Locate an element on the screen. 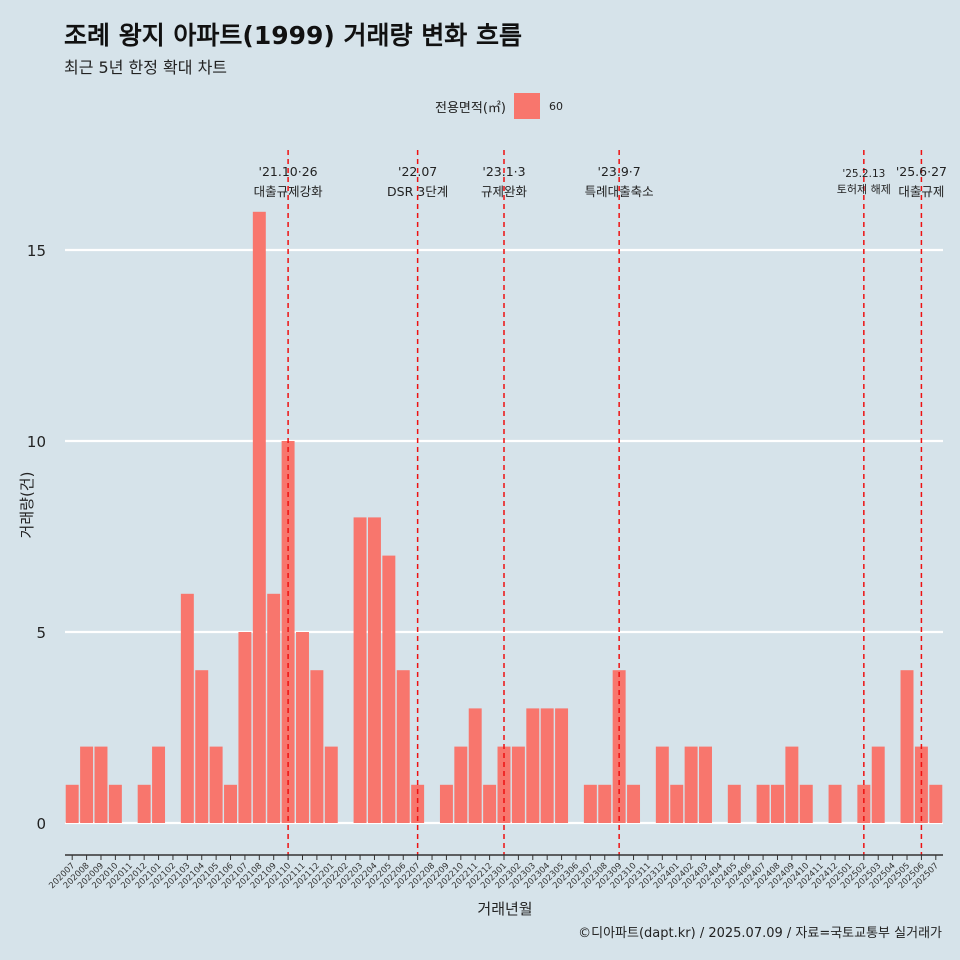 The image size is (960, 960). y-tick-label: 10 is located at coordinates (36, 442).